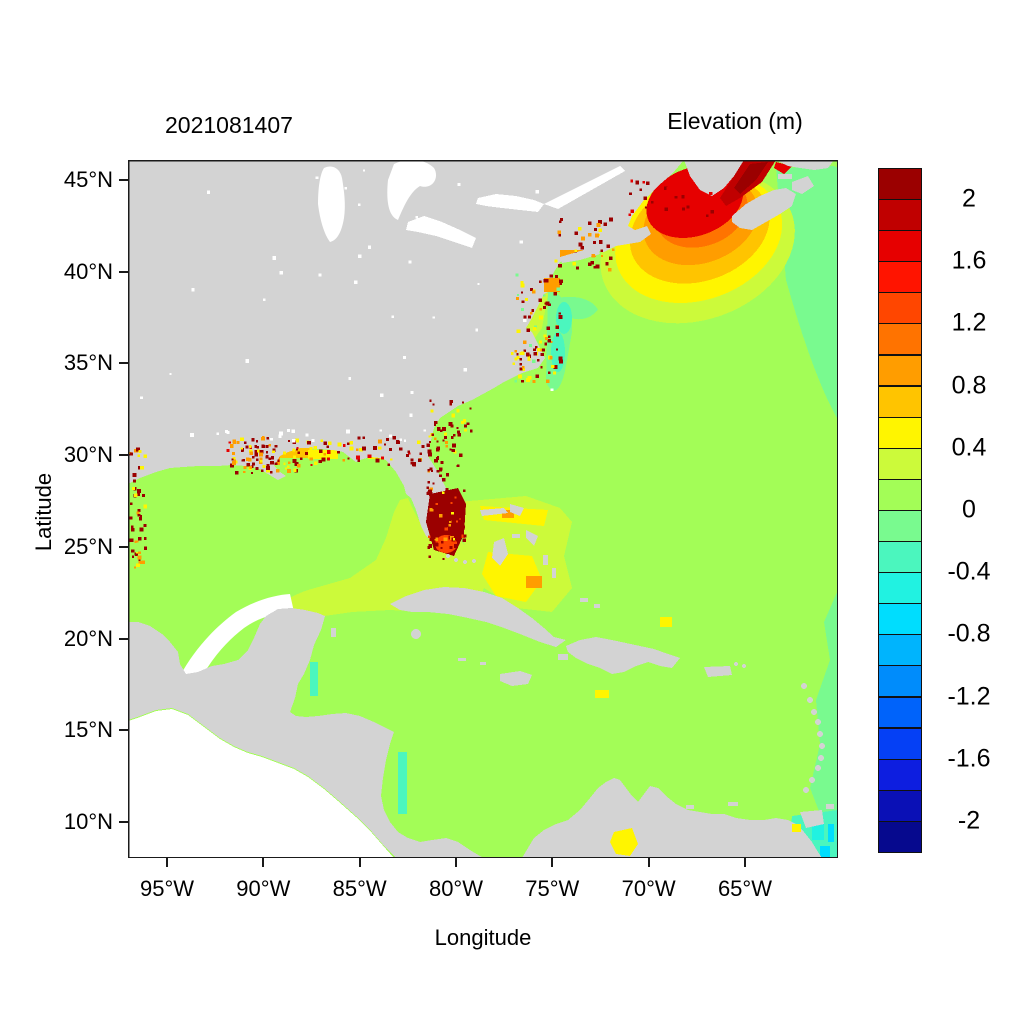 The image size is (1024, 1024). I want to click on y-tick-mark, so click(123, 546).